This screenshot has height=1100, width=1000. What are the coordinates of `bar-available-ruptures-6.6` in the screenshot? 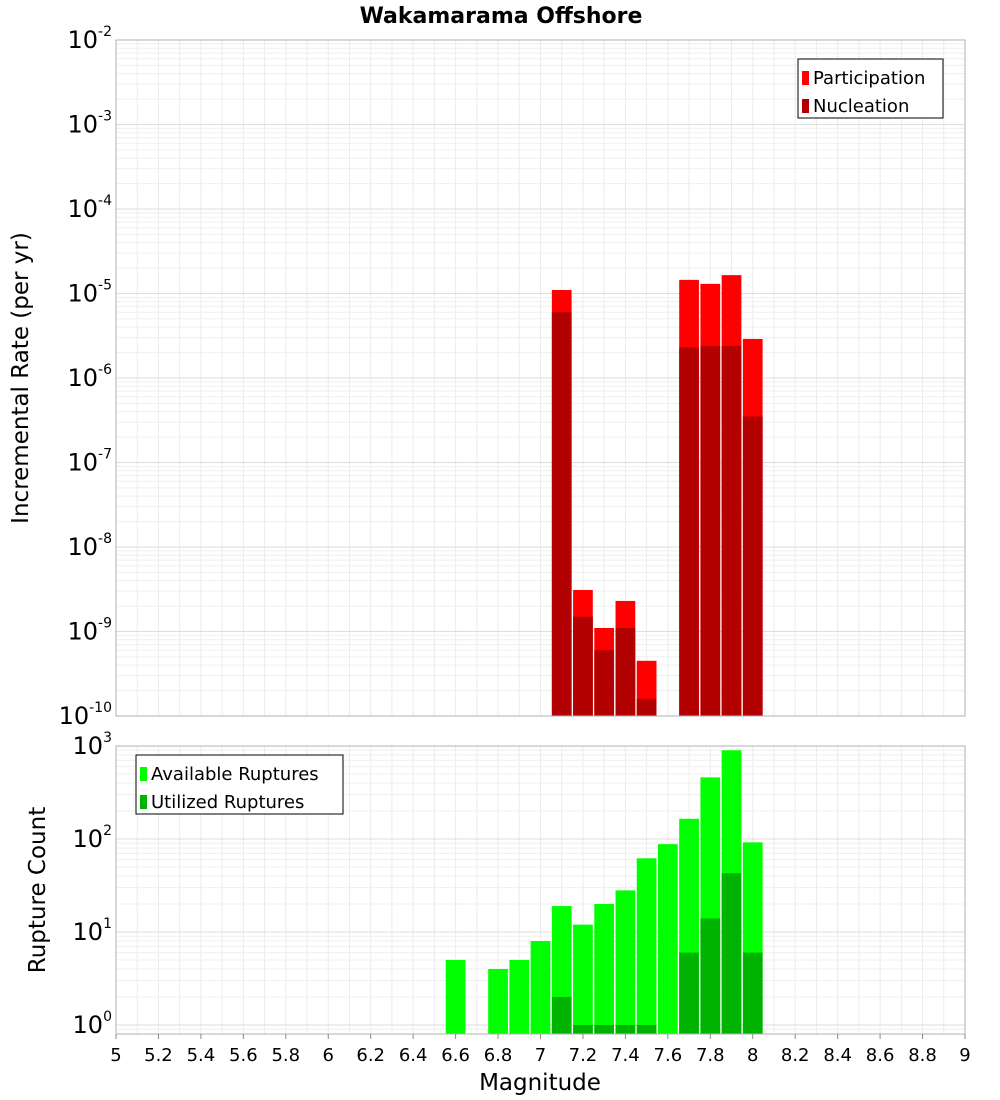 It's located at (455, 996).